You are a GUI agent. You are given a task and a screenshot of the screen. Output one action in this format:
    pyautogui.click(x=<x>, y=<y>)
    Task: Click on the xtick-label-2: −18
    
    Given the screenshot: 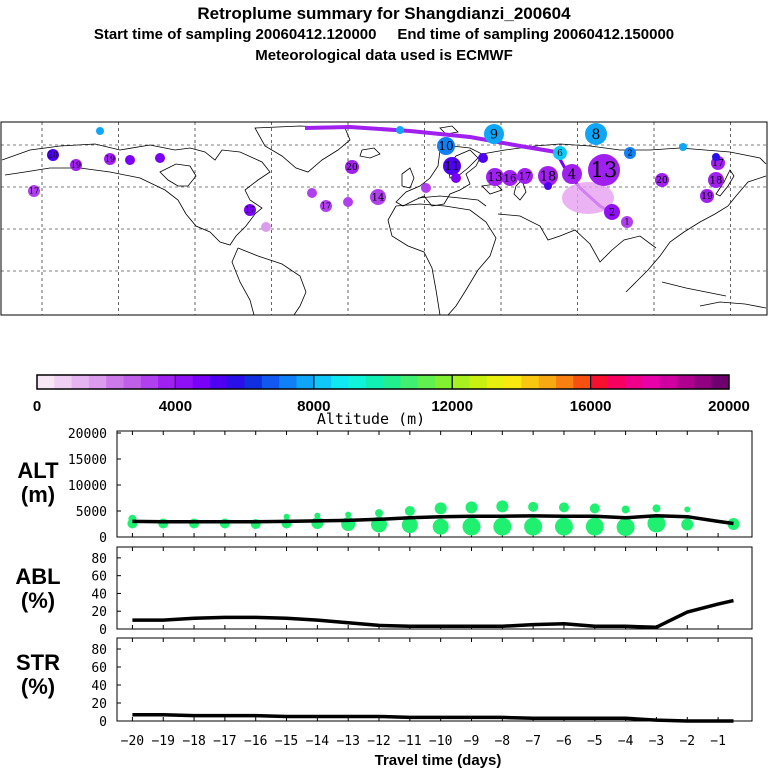 What is the action you would take?
    pyautogui.click(x=193, y=741)
    